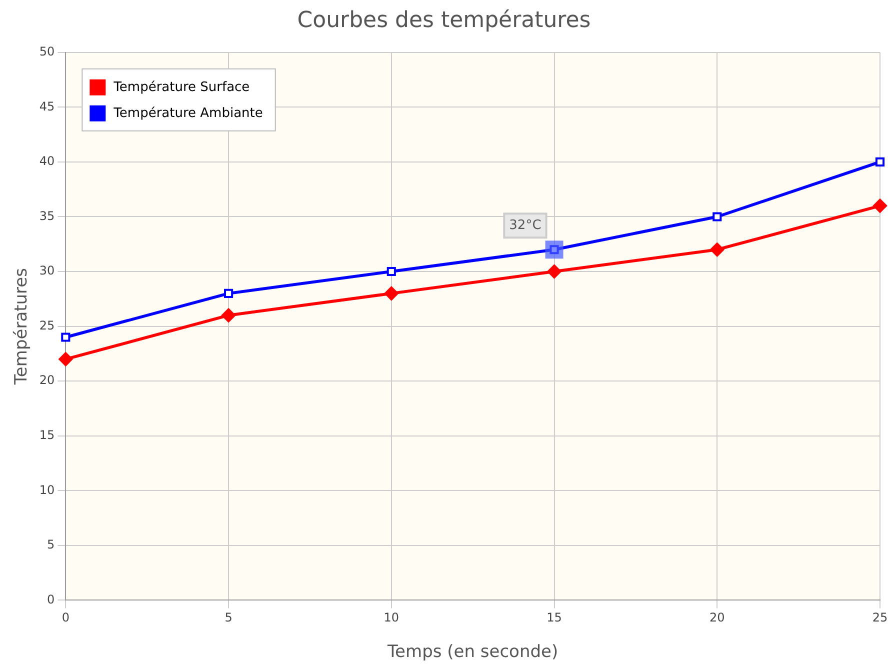 The height and width of the screenshot is (671, 892). Describe the element at coordinates (47, 489) in the screenshot. I see `y-tick-label: 10` at that location.